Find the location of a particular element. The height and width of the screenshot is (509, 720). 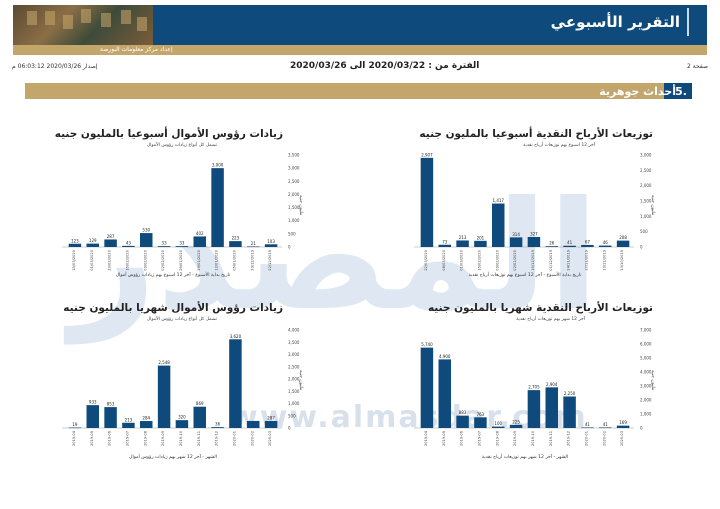

section-number-box is located at coordinates (678, 91).